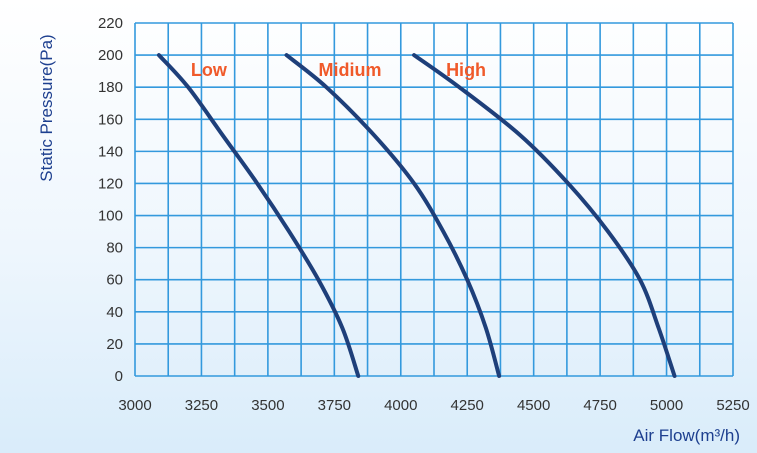  I want to click on x-tick-label: 3750, so click(334, 405).